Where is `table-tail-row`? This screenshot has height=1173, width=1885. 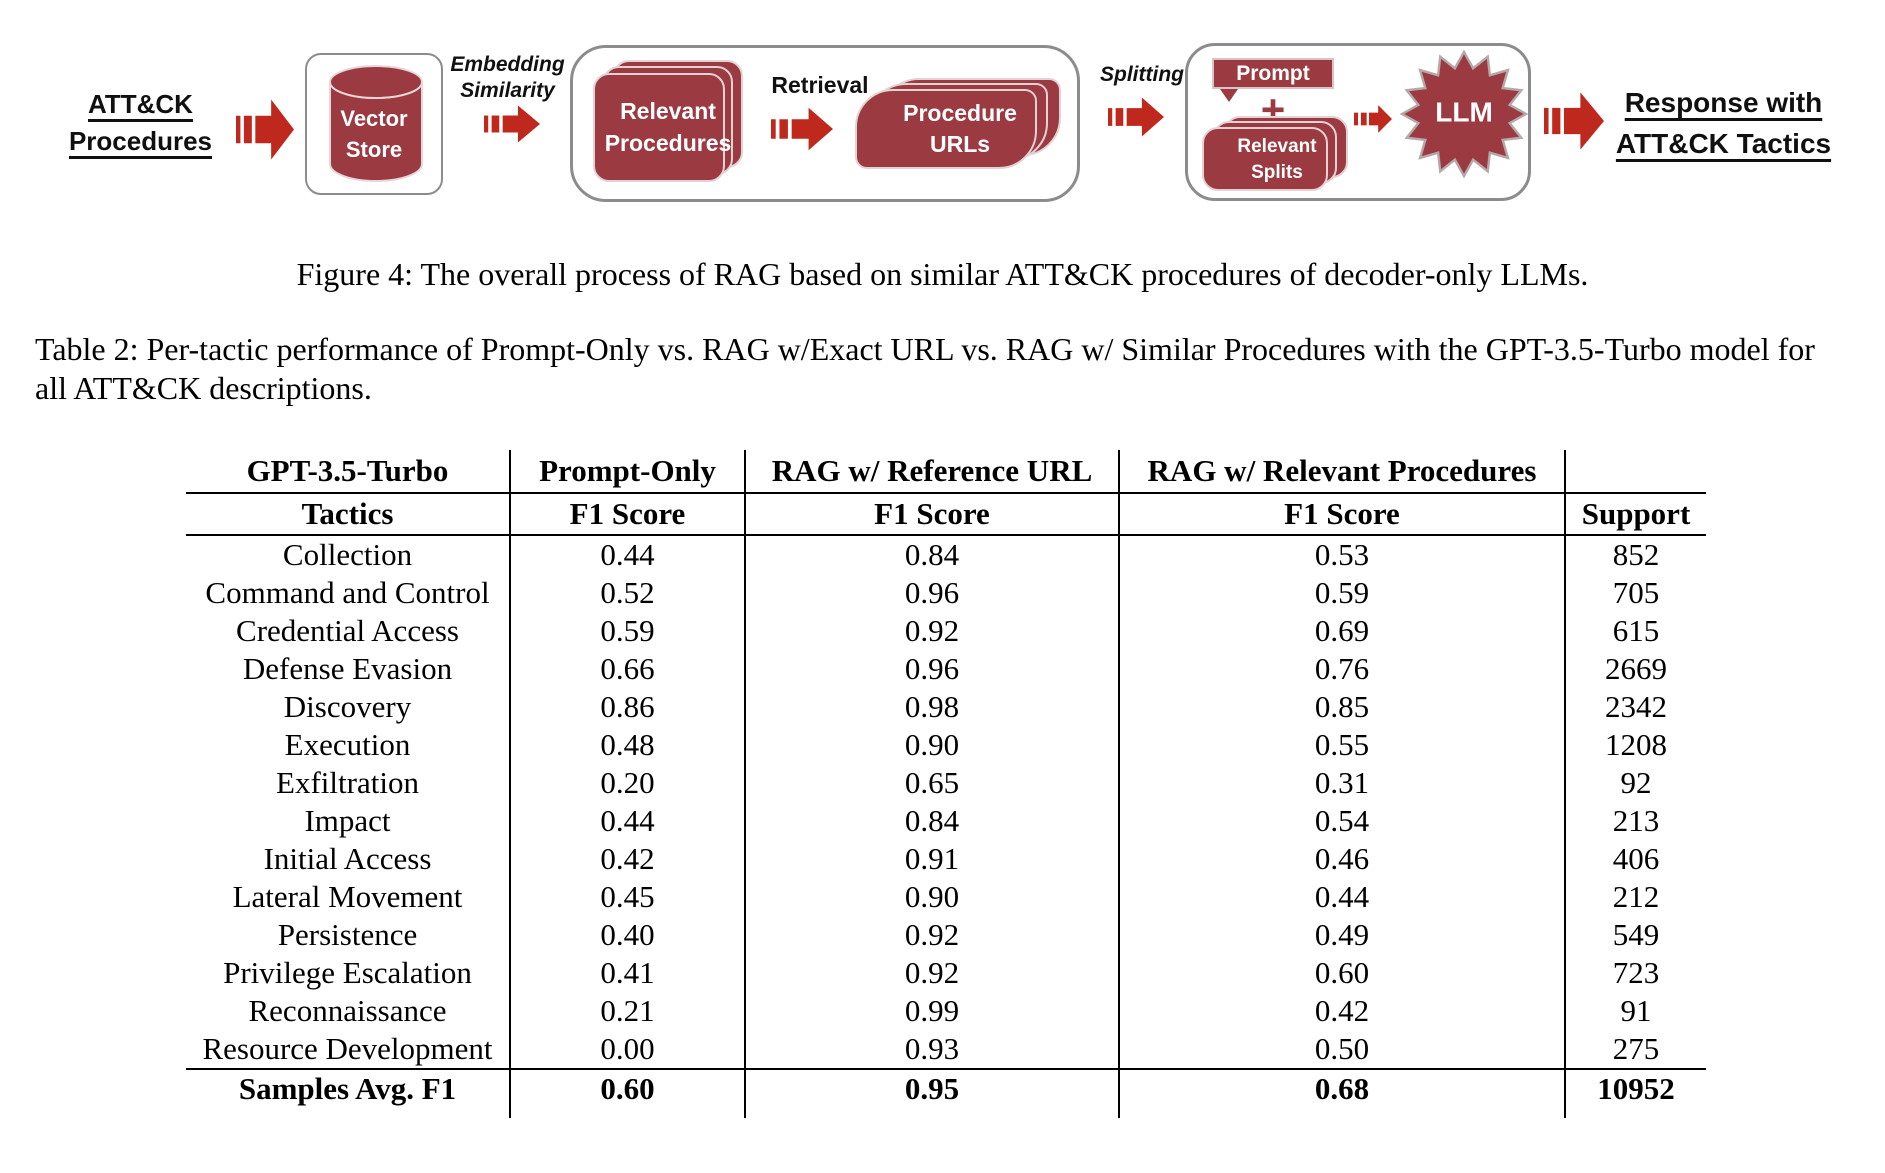 table-tail-row is located at coordinates (946, 1113).